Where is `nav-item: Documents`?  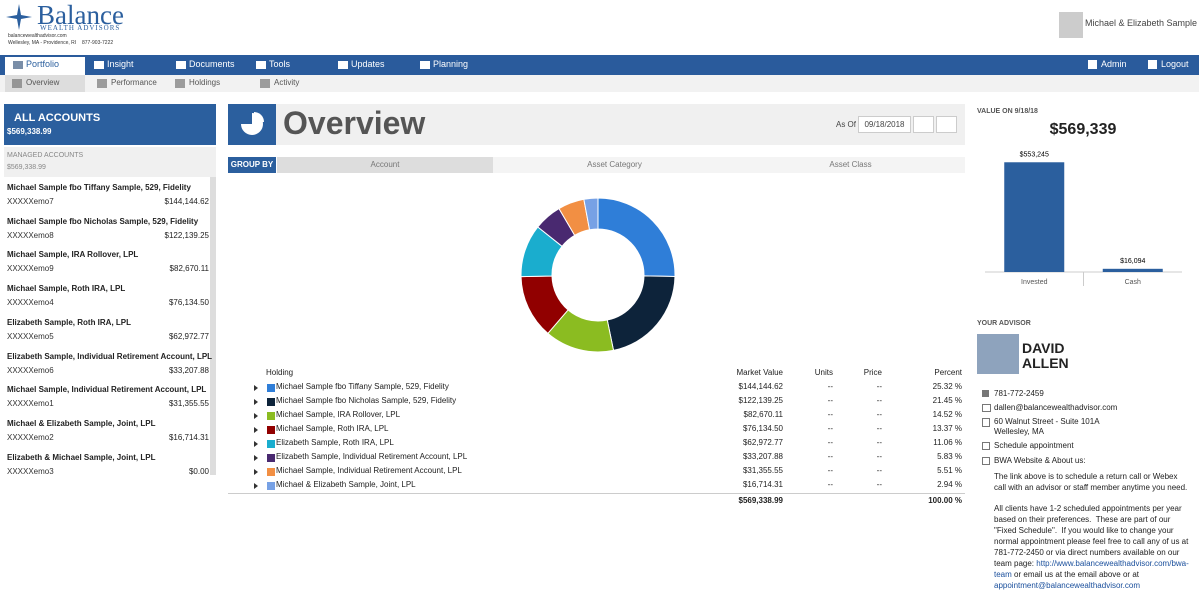
nav-item: Documents is located at coordinates (212, 64).